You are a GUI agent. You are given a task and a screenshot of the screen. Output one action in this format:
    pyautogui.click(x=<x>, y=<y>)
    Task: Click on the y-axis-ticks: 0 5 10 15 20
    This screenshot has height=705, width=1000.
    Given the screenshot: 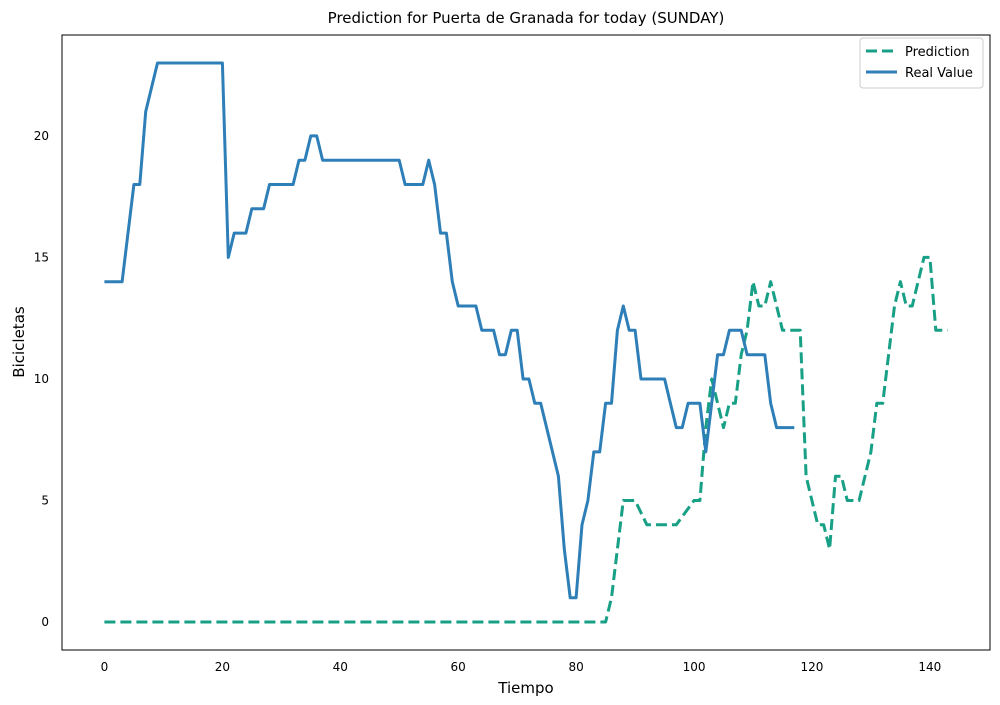 What is the action you would take?
    pyautogui.click(x=41, y=379)
    